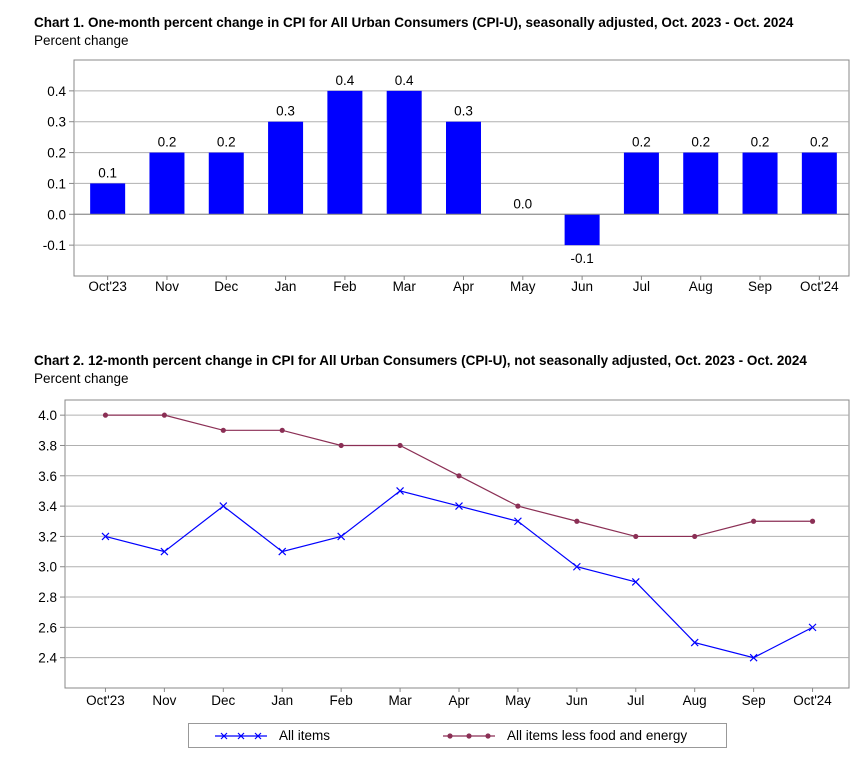 This screenshot has width=864, height=764. Describe the element at coordinates (635, 700) in the screenshot. I see `chart2-xtick-label: Jul` at that location.